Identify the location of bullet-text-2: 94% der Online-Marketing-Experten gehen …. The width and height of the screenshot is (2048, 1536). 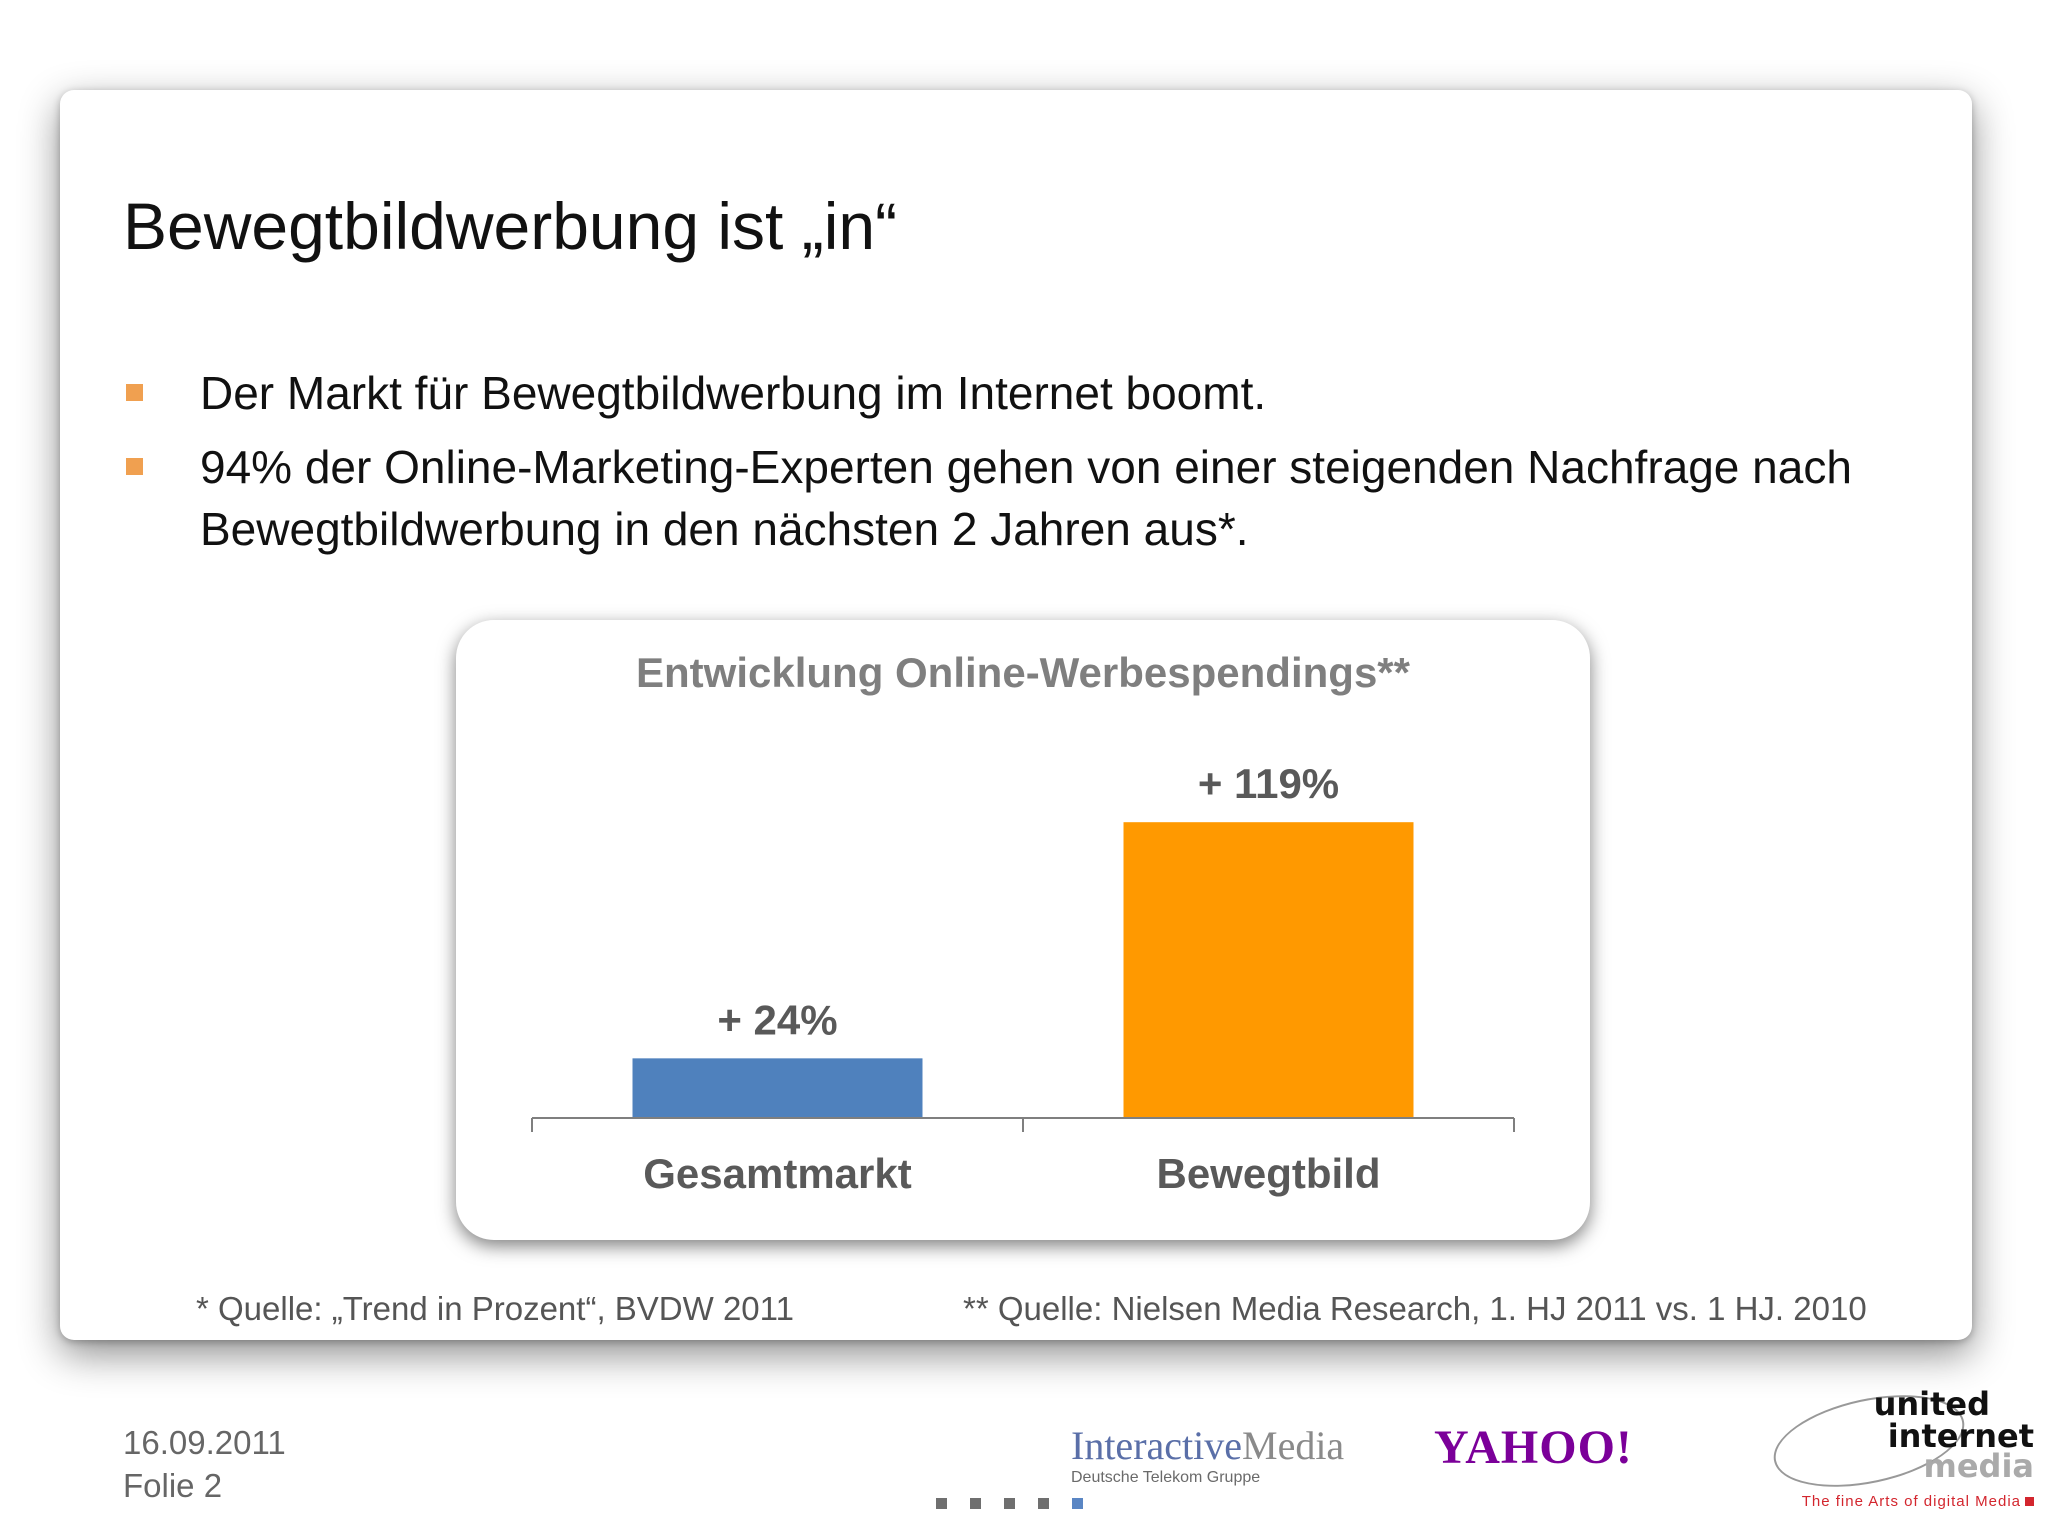
(1026, 498).